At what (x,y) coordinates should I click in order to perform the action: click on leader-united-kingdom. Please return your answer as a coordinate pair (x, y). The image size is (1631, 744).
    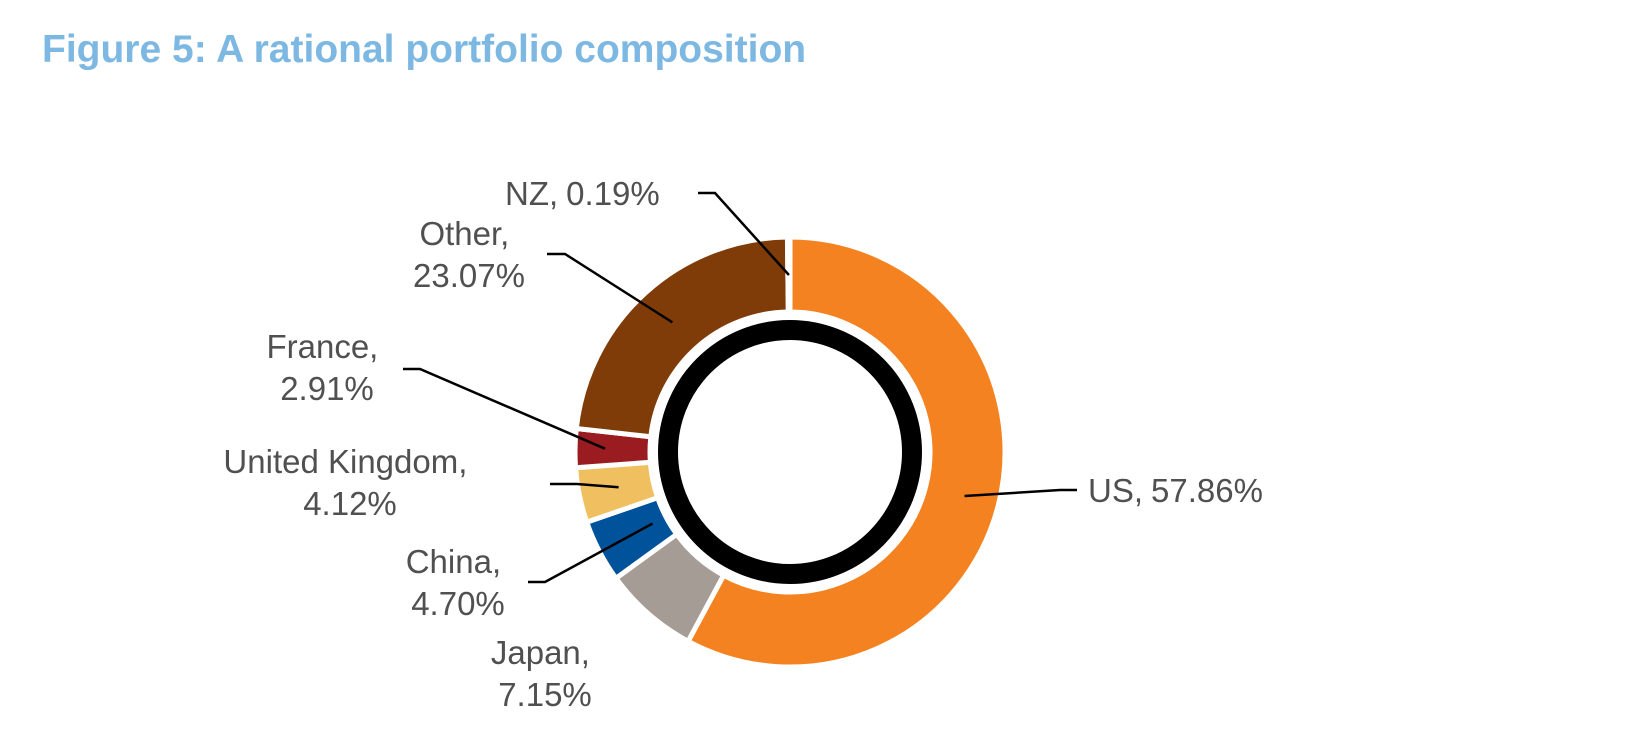
    Looking at the image, I should click on (584, 485).